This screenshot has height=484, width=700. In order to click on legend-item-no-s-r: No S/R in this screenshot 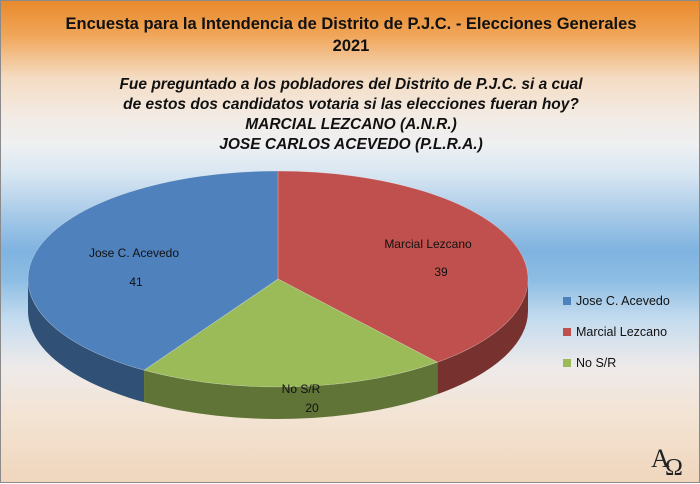, I will do `click(616, 363)`.